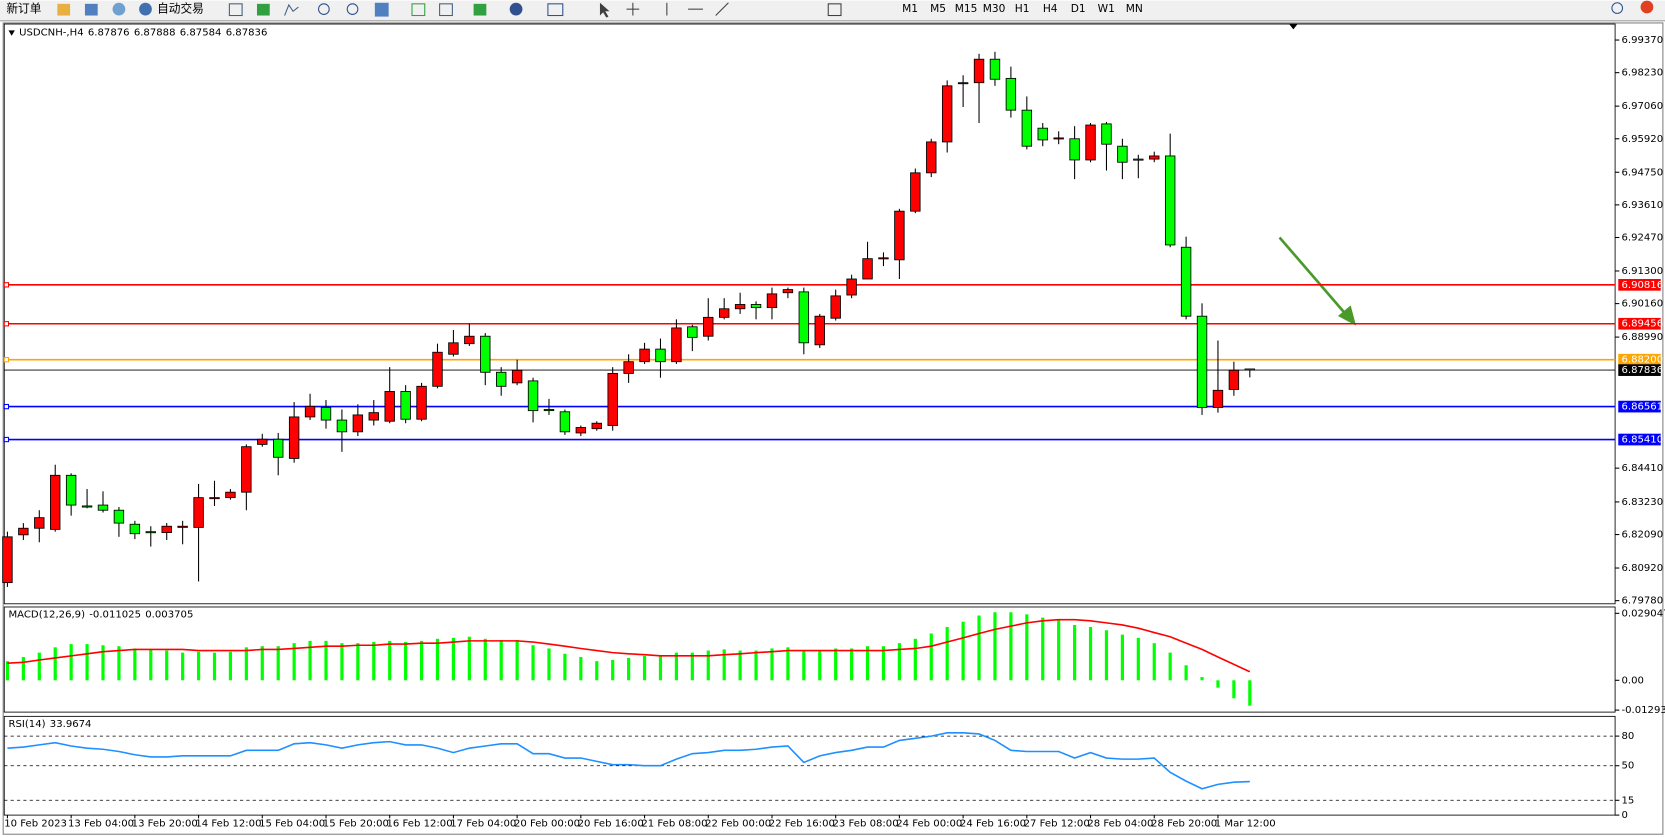  Describe the element at coordinates (1642, 601) in the screenshot. I see `y-tick-label: 6.79780` at that location.